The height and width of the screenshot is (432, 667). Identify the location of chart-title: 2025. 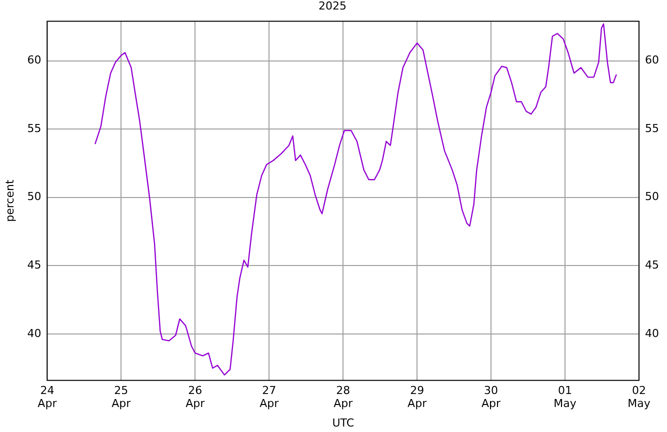
(332, 6).